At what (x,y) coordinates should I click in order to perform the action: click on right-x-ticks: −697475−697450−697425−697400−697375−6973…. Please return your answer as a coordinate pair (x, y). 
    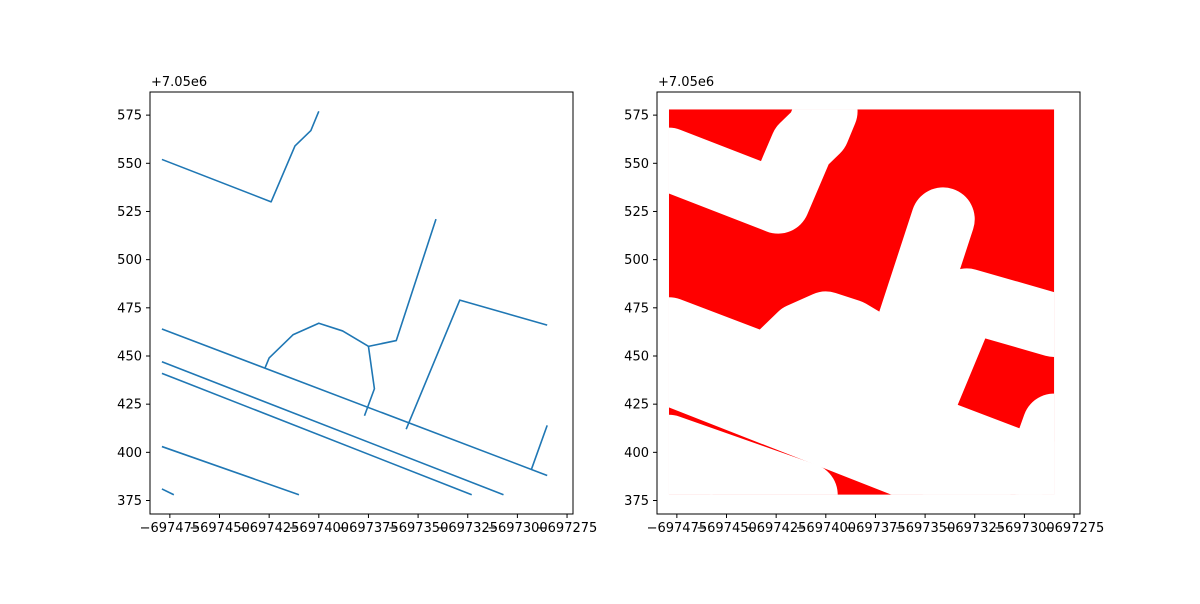
    Looking at the image, I should click on (876, 525).